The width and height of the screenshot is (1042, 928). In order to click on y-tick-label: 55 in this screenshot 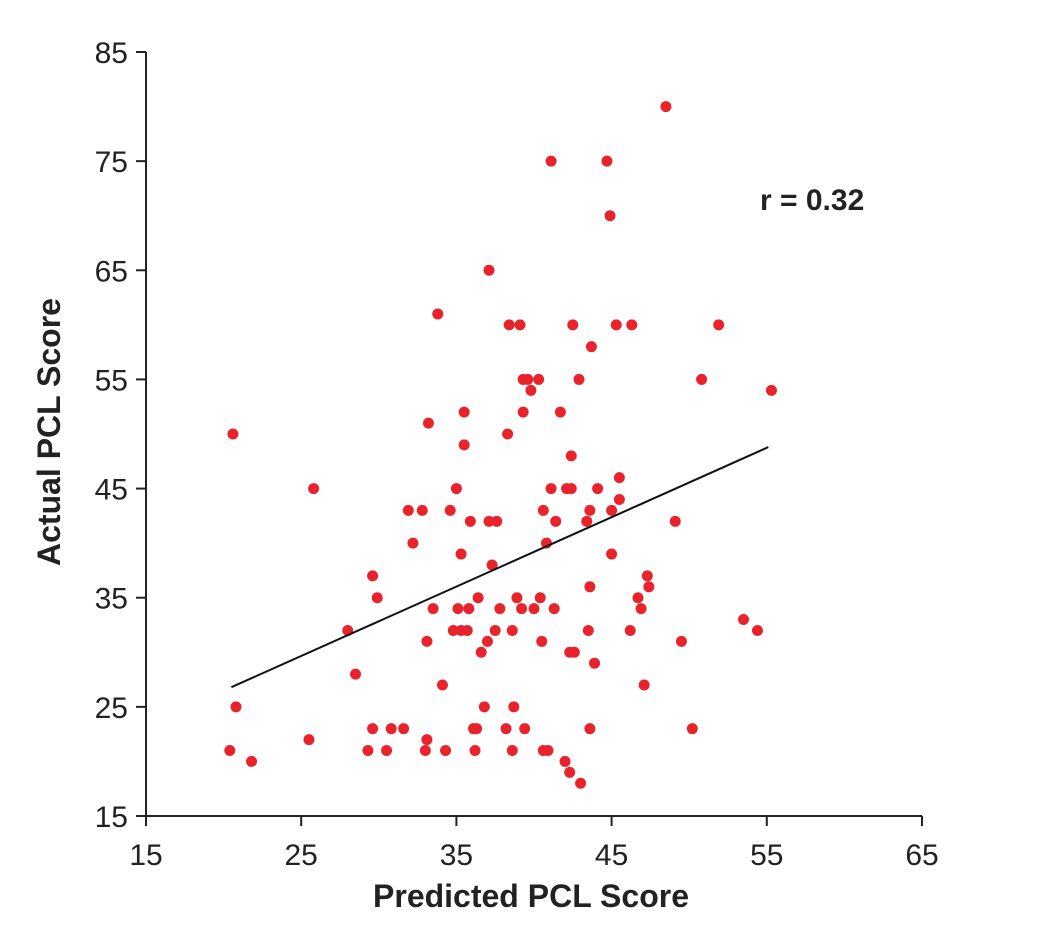, I will do `click(111, 380)`.